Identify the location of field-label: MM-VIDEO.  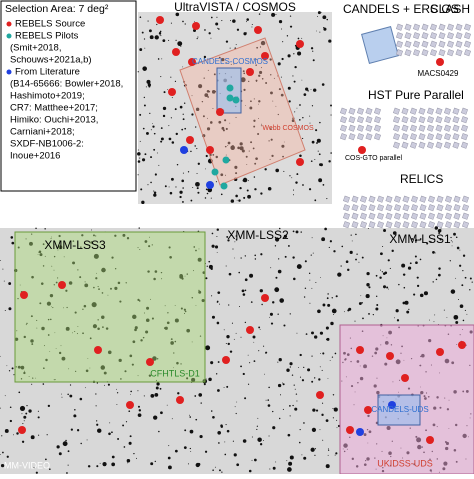
(27, 465).